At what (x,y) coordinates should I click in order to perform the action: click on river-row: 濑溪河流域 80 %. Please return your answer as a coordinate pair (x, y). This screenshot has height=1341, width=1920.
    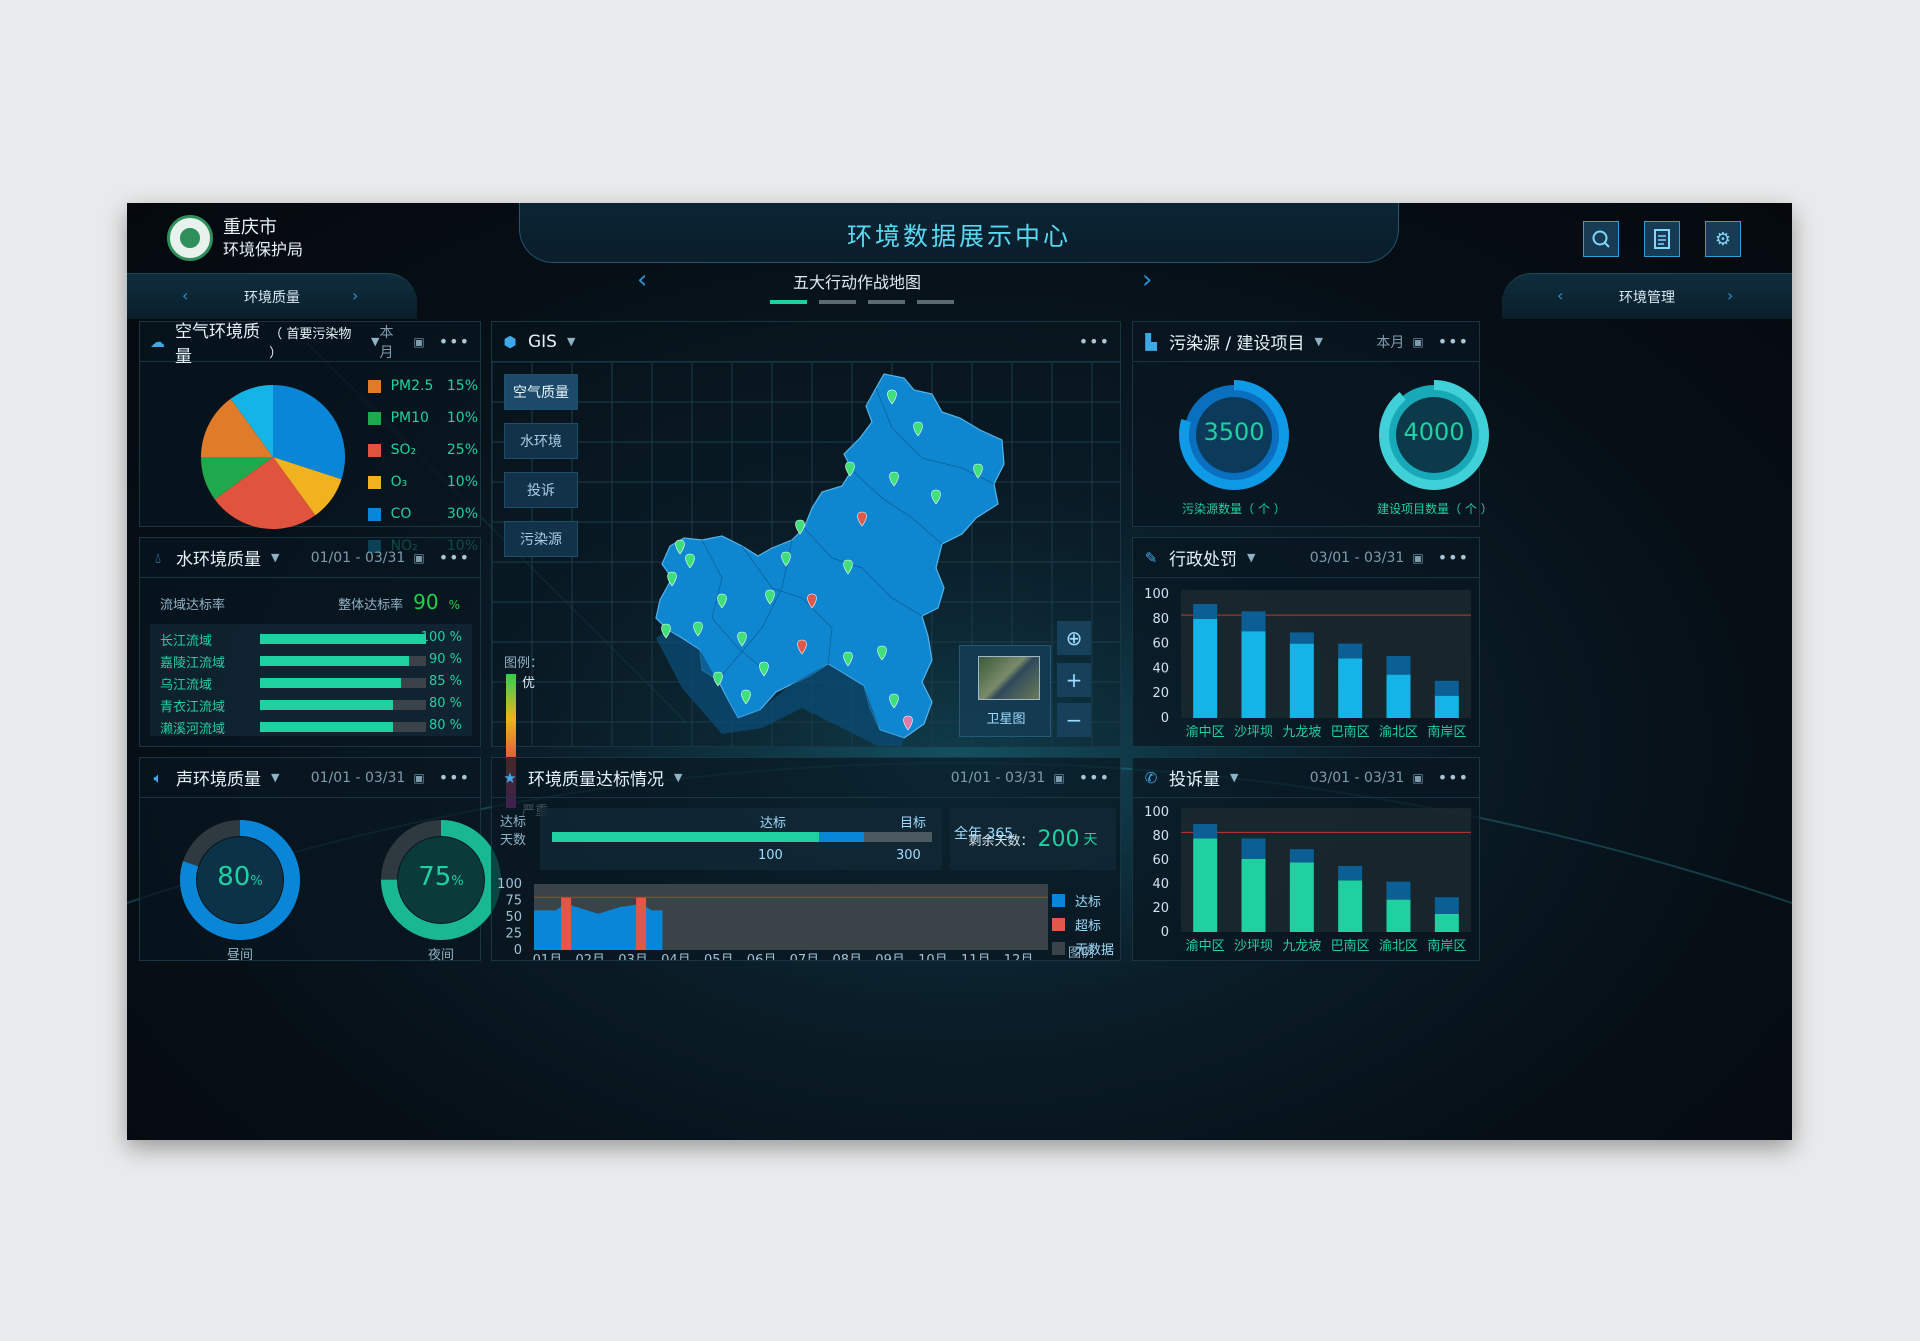
    Looking at the image, I should click on (311, 726).